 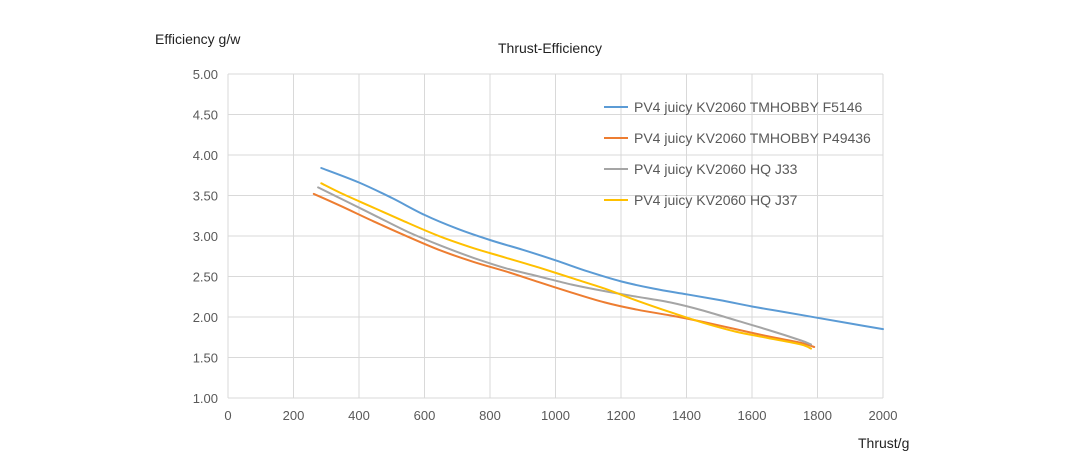 I want to click on y-tick-label: 4.50, so click(x=205, y=115).